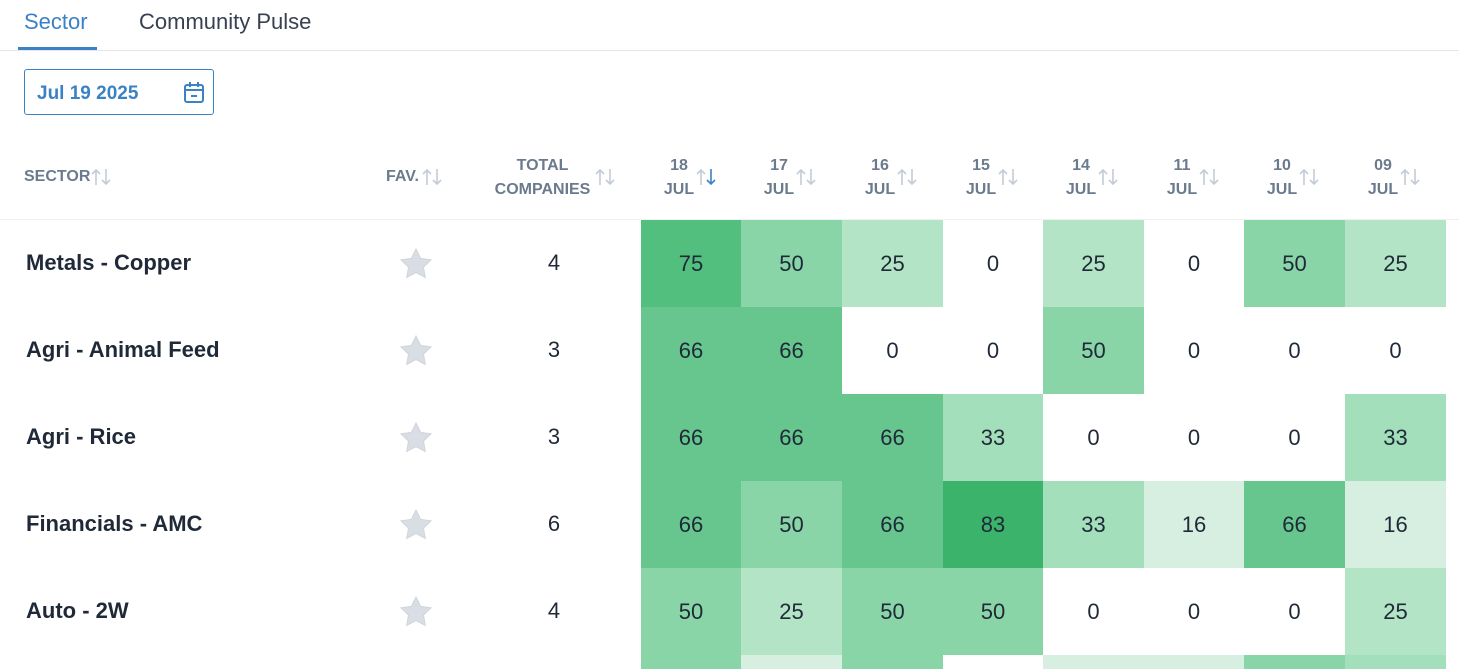  I want to click on table-row: Auto - 2W 4 50 25 50 50 0 0 0 25, so click(729, 611).